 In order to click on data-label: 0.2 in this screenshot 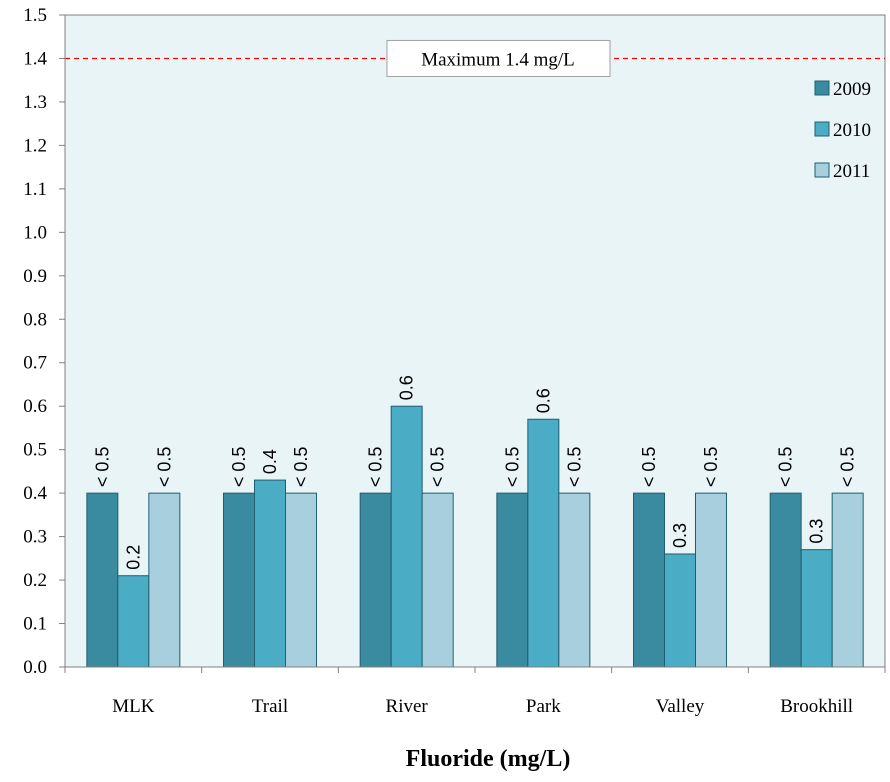, I will do `click(133, 557)`.